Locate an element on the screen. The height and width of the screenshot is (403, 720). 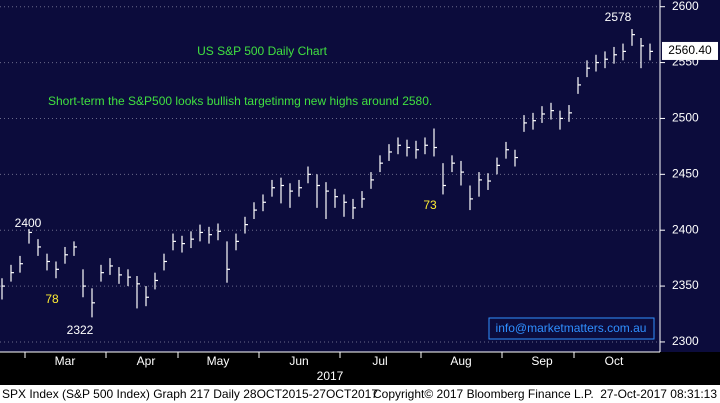
y-tick-label: 2450 is located at coordinates (685, 173).